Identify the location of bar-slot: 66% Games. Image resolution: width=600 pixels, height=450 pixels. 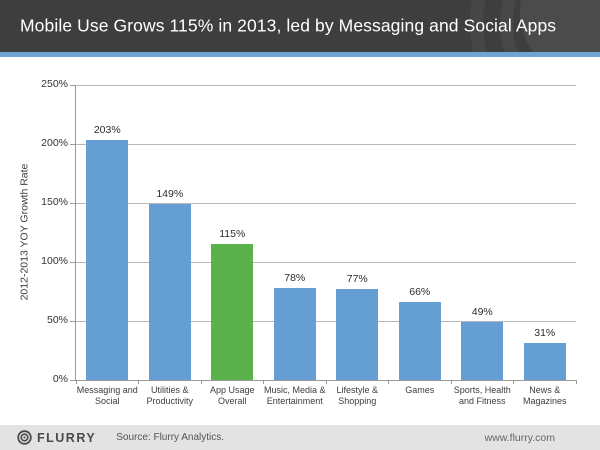
(420, 240).